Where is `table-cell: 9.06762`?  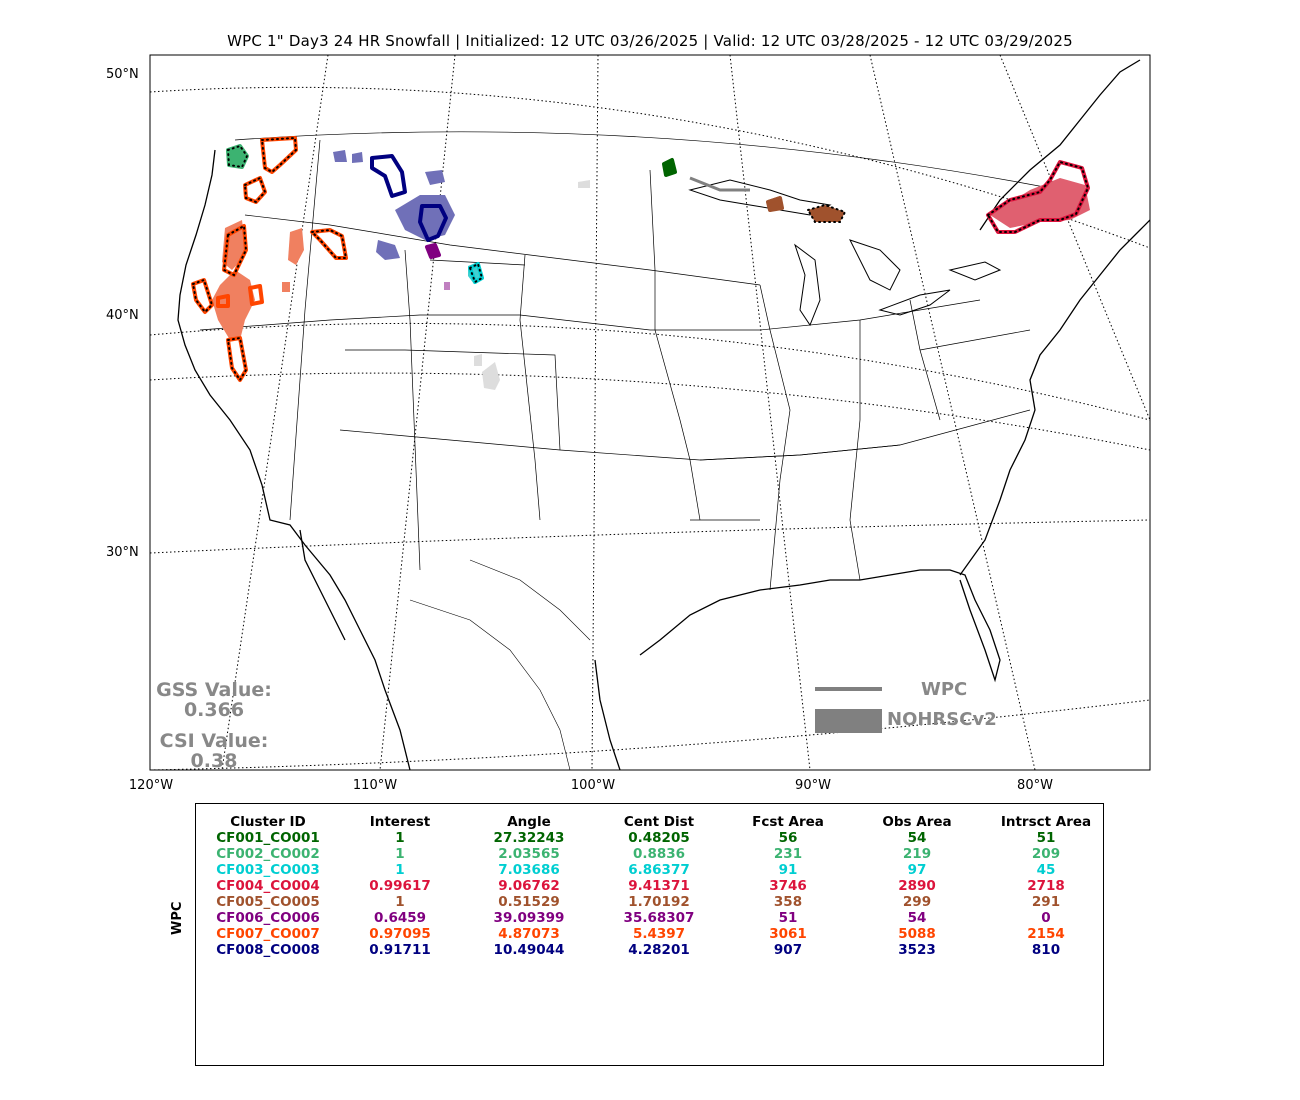 table-cell: 9.06762 is located at coordinates (529, 886).